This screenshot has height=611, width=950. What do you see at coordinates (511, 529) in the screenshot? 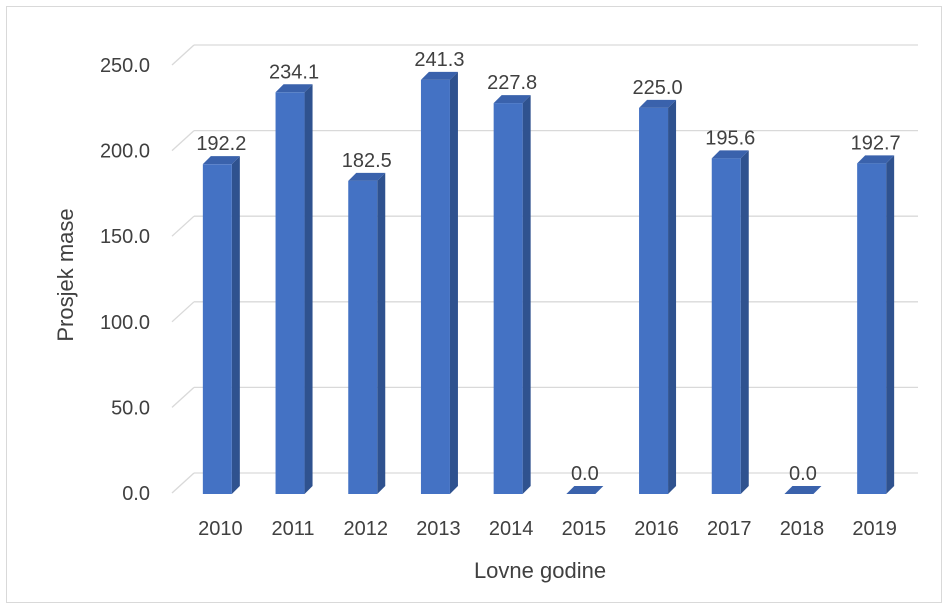
I see `x-tick-label: 2014` at bounding box center [511, 529].